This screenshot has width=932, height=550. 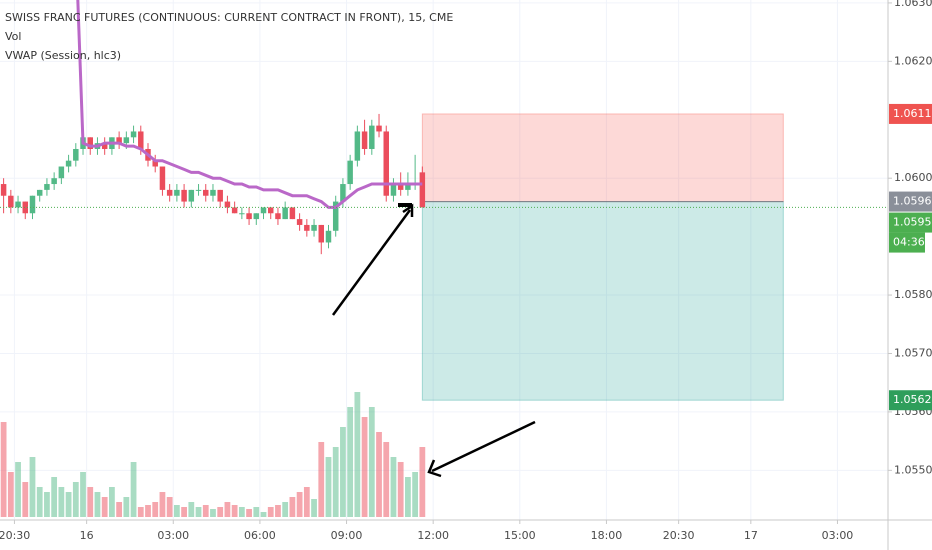 I want to click on indicator-label: VWAP (Session, hlc3), so click(x=63, y=55).